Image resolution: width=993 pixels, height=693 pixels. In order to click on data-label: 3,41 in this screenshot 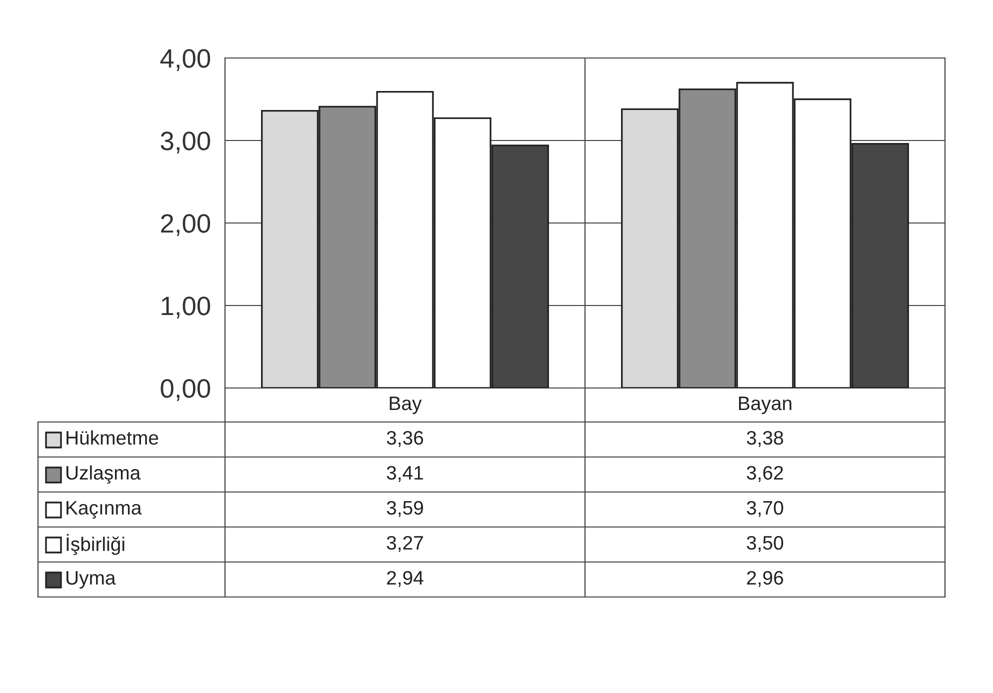, I will do `click(404, 474)`.